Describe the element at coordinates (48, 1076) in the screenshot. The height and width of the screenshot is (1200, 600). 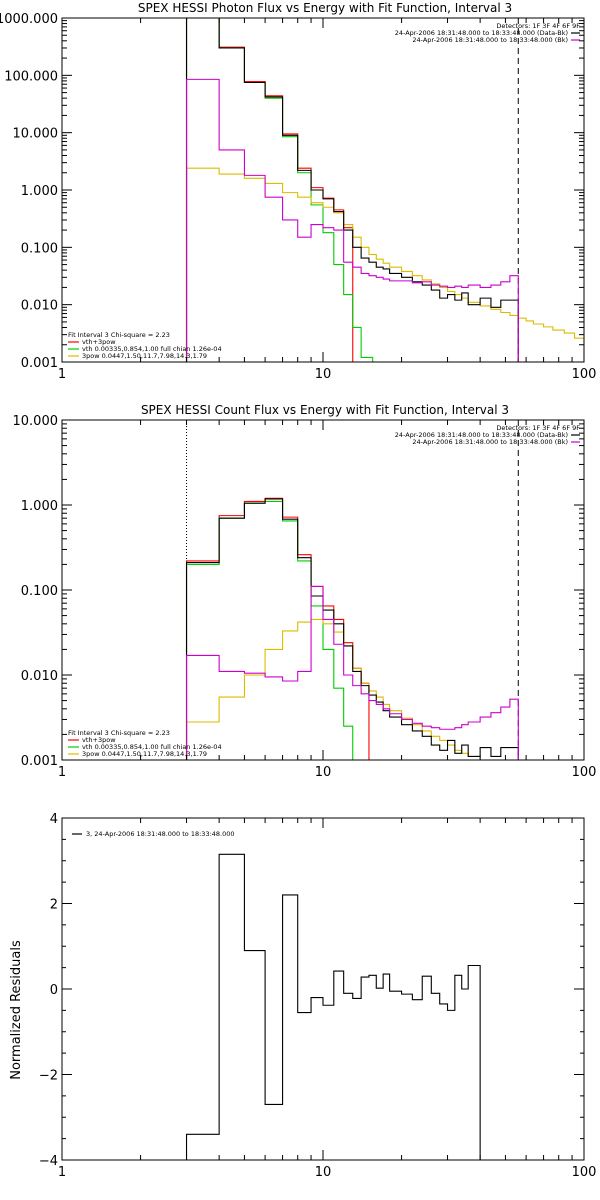
I see `y-tick-label: −2` at that location.